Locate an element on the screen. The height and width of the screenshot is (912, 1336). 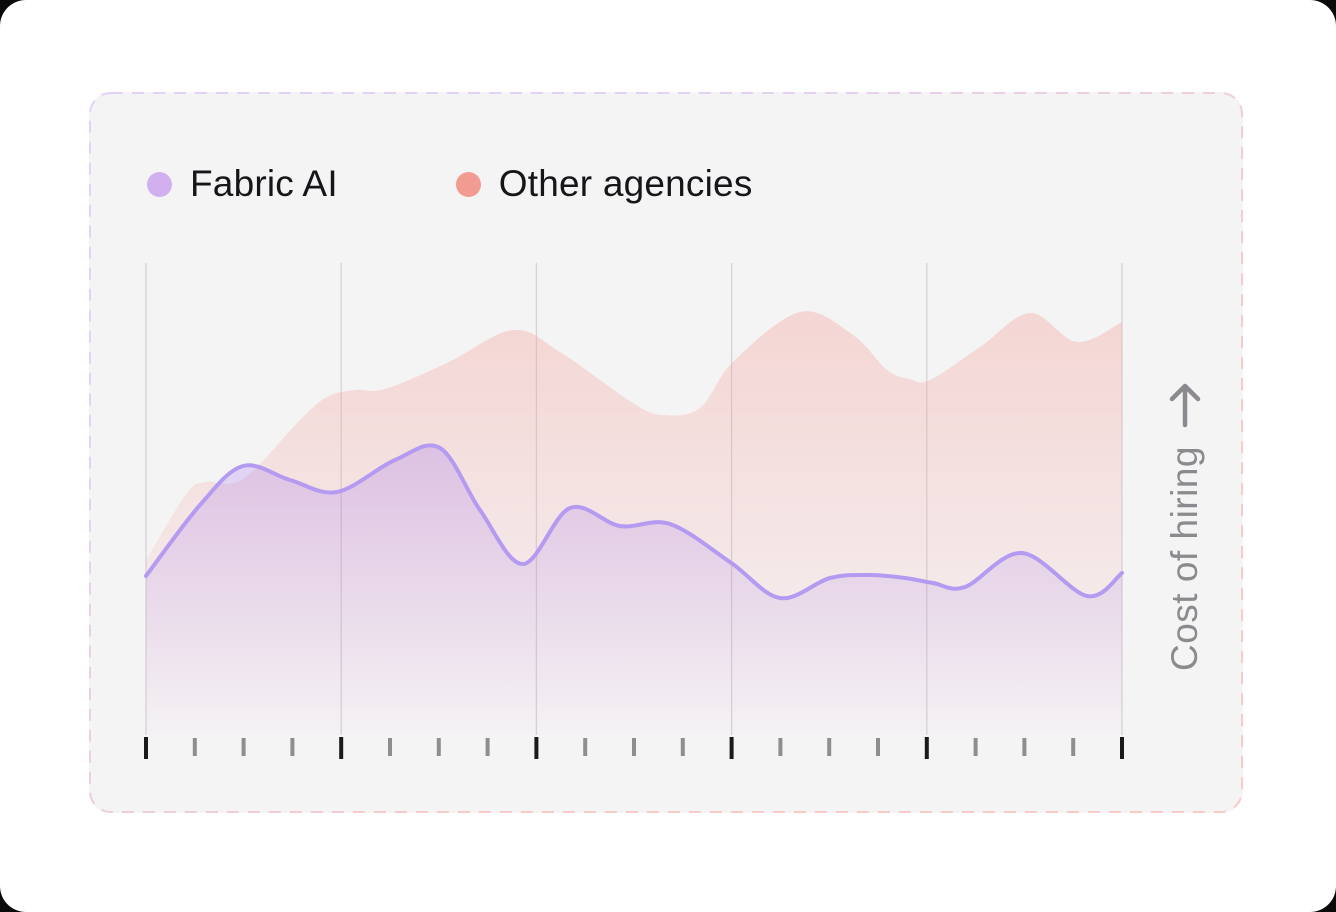
legend-label: Fabric AI is located at coordinates (264, 183).